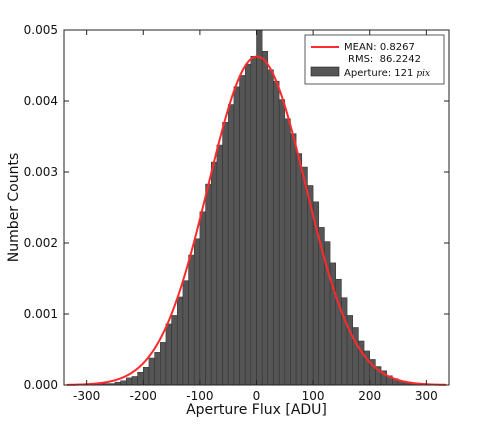 The image size is (477, 431). What do you see at coordinates (143, 396) in the screenshot?
I see `x-tick-label: -200` at bounding box center [143, 396].